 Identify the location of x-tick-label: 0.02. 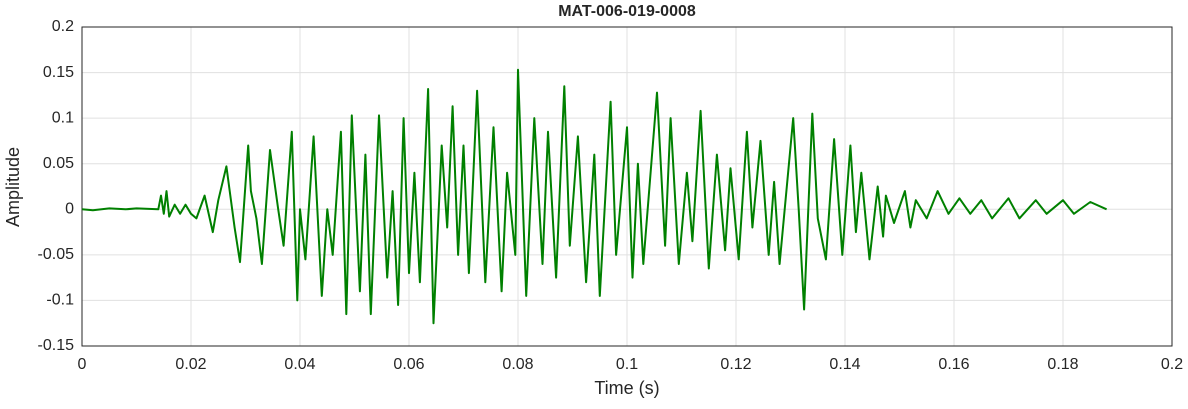
(190, 364).